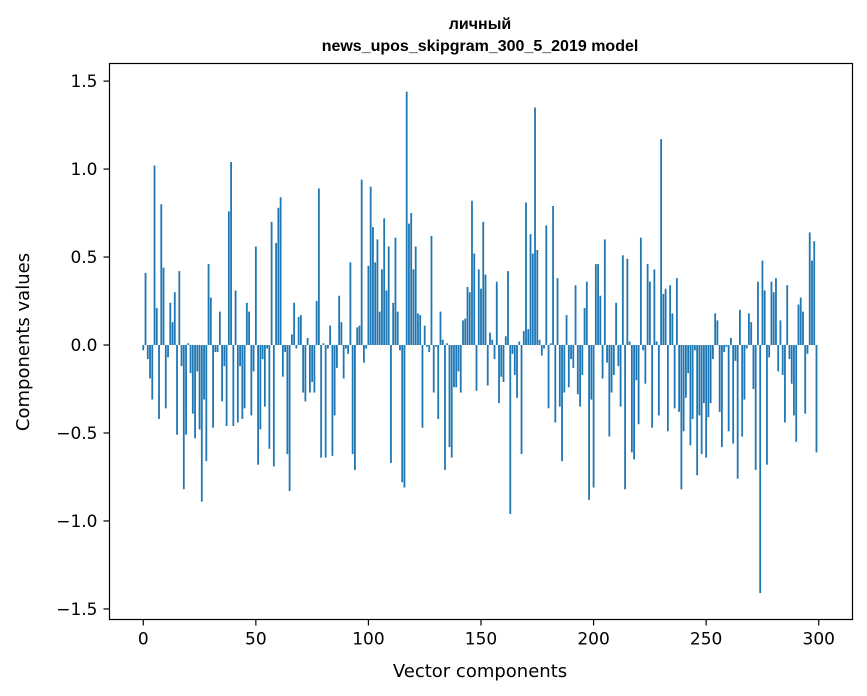 The width and height of the screenshot is (867, 696). I want to click on x-tick-label: 200, so click(593, 640).